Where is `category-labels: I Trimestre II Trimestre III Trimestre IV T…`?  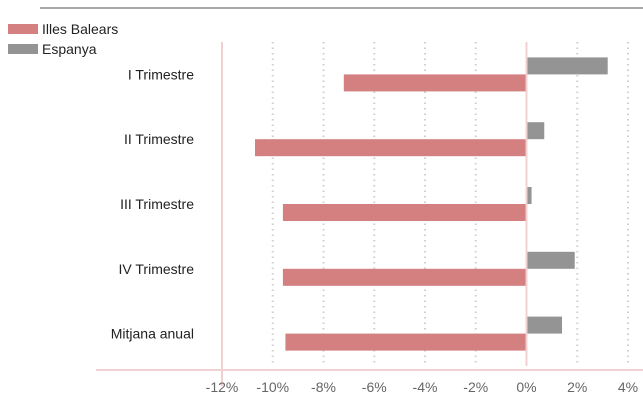
category-labels: I Trimestre II Trimestre III Trimestre IV T… is located at coordinates (152, 203).